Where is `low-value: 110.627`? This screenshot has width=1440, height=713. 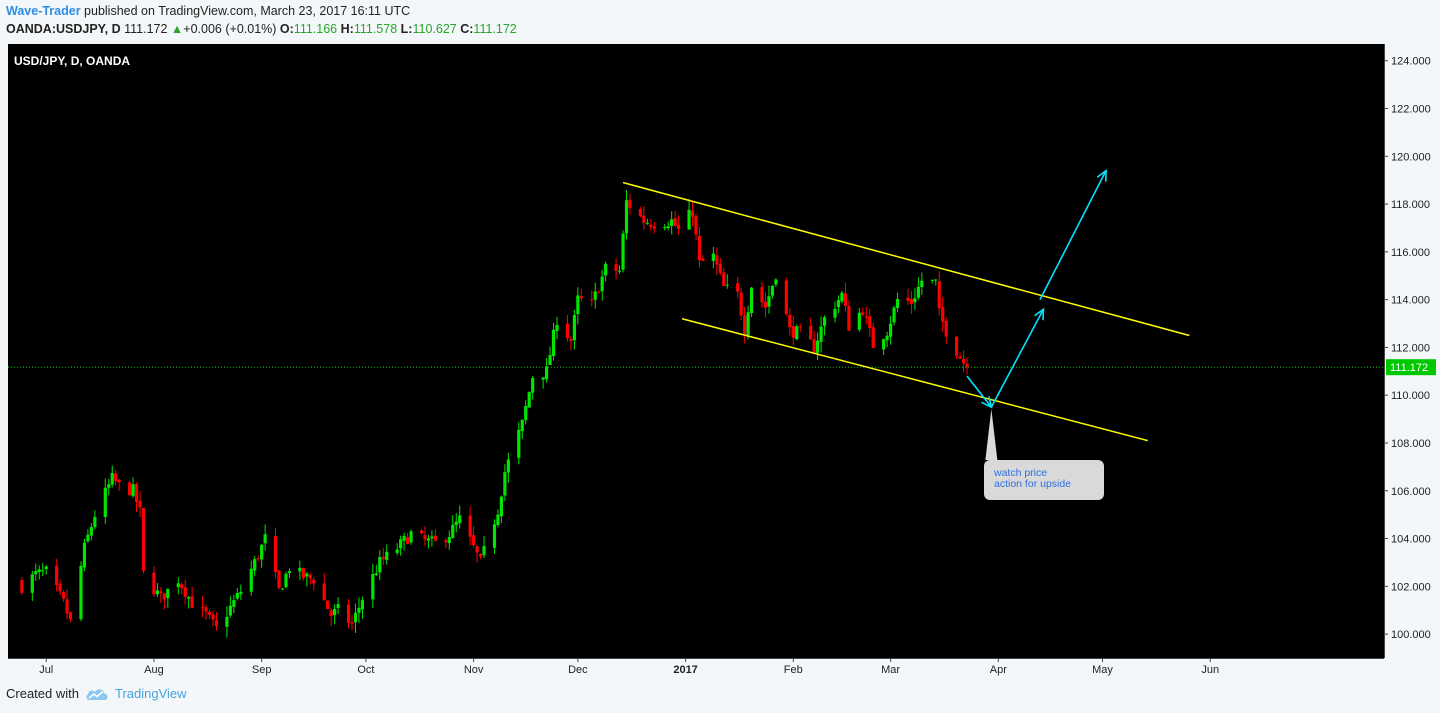
low-value: 110.627 is located at coordinates (434, 29).